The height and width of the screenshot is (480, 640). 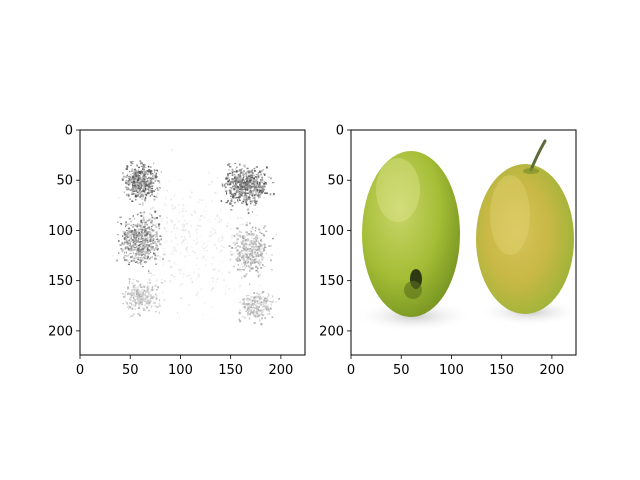 What do you see at coordinates (280, 370) in the screenshot?
I see `saliency-map-x-tick-label: 200` at bounding box center [280, 370].